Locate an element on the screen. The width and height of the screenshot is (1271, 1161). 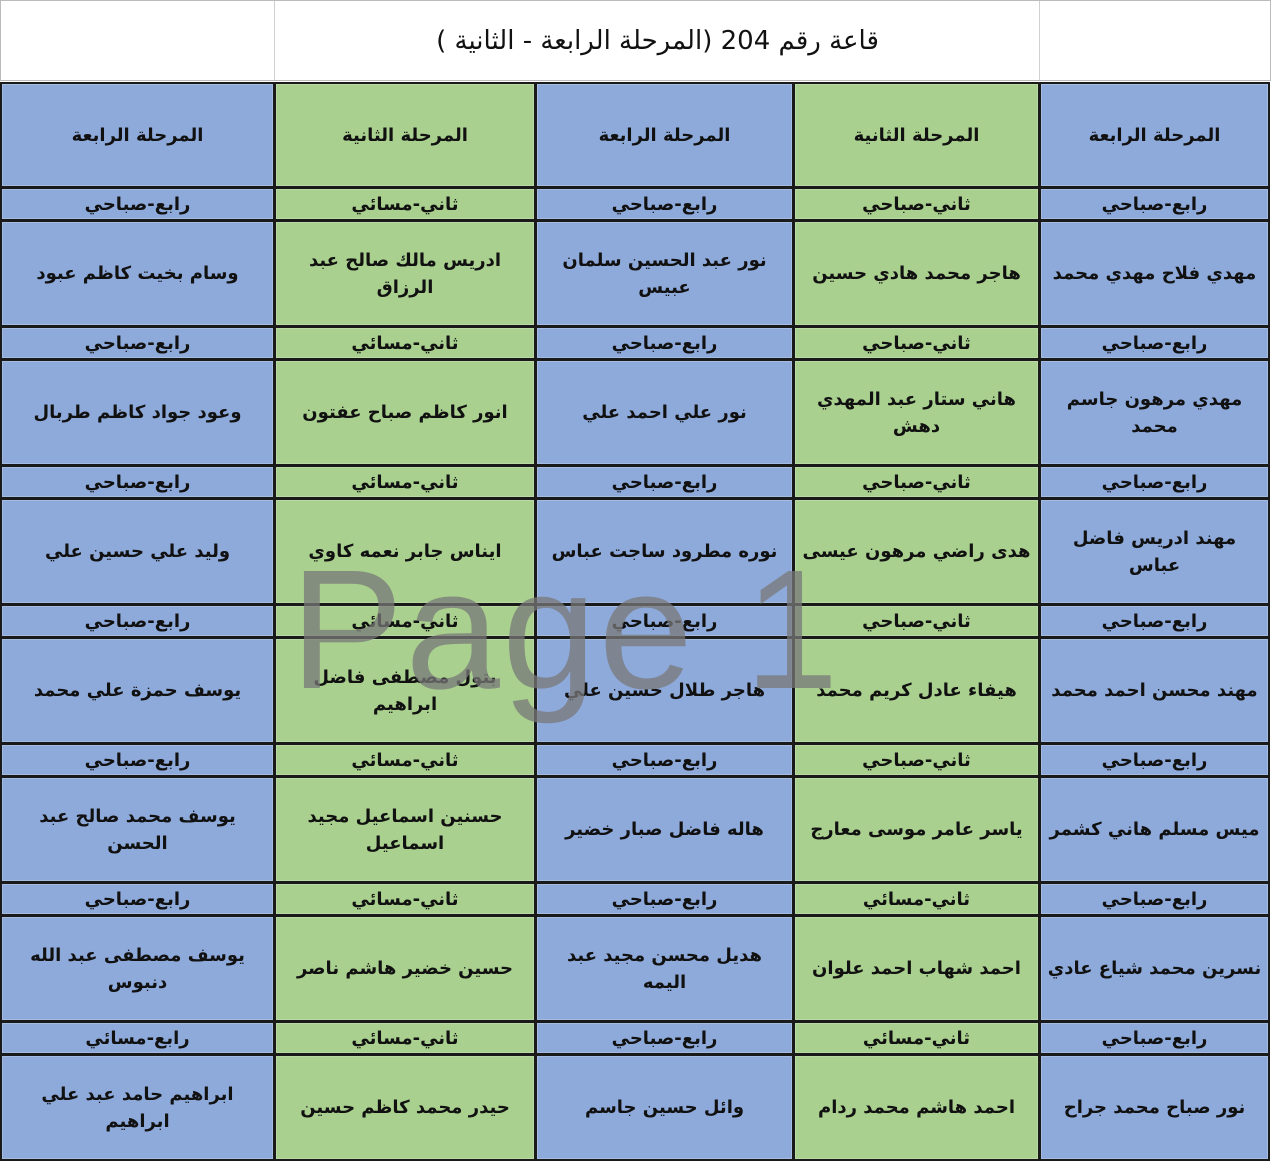
student-name-cell: انور كاظم صباح عفتون is located at coordinates (405, 412).